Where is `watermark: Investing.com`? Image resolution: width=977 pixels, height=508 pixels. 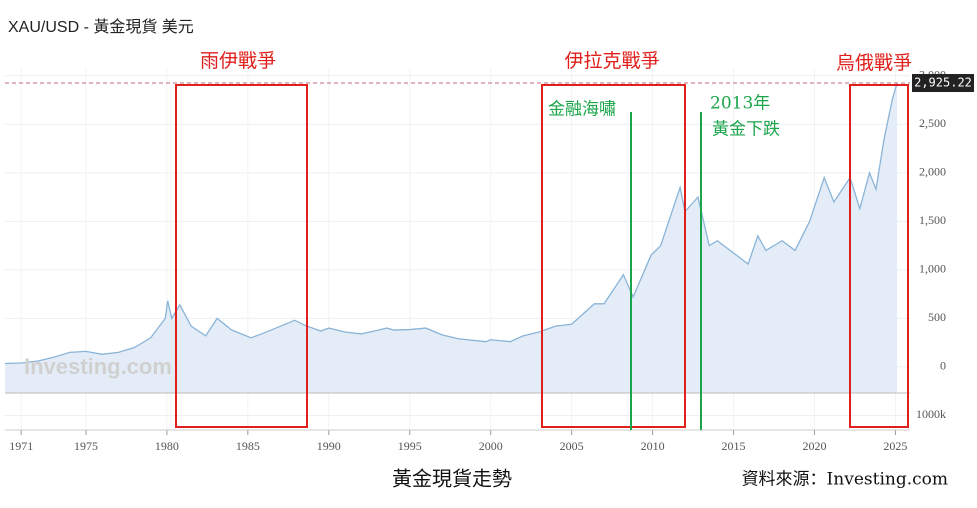
watermark: Investing.com is located at coordinates (98, 366).